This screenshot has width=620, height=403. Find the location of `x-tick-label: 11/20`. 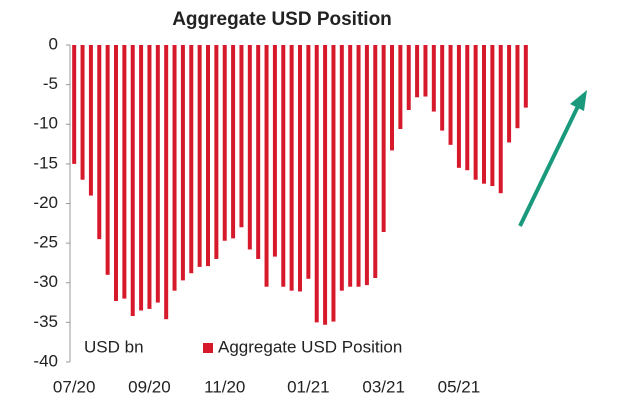

x-tick-label: 11/20 is located at coordinates (224, 386).